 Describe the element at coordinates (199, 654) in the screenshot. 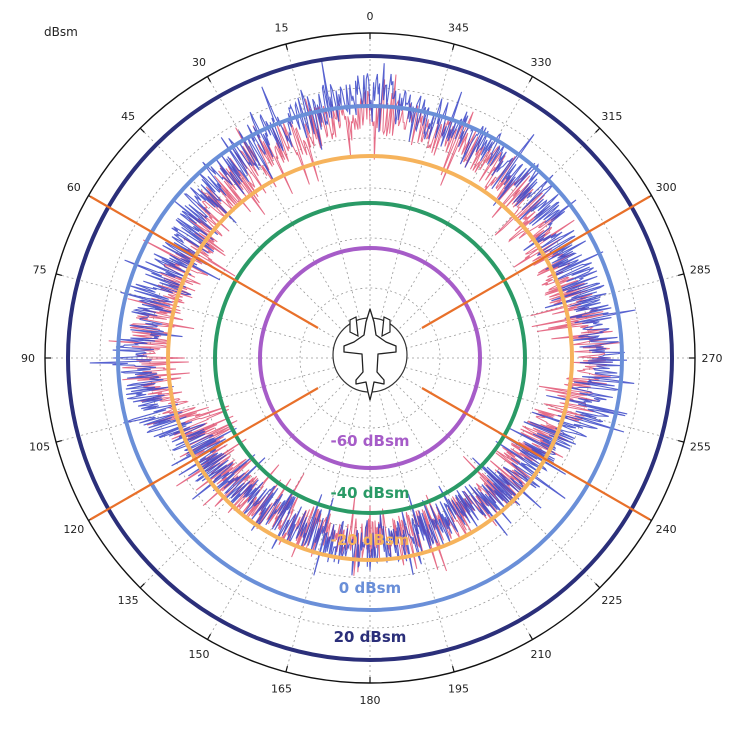

I see `angle-tick-label: 150` at that location.